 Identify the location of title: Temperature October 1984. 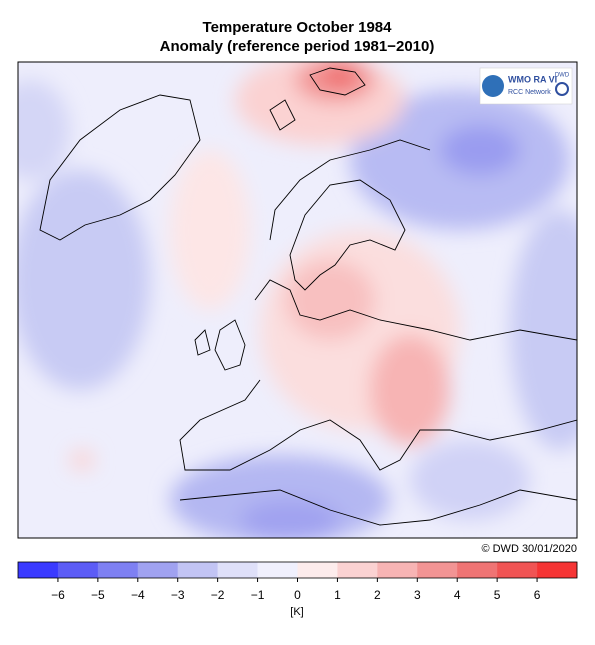
(298, 27).